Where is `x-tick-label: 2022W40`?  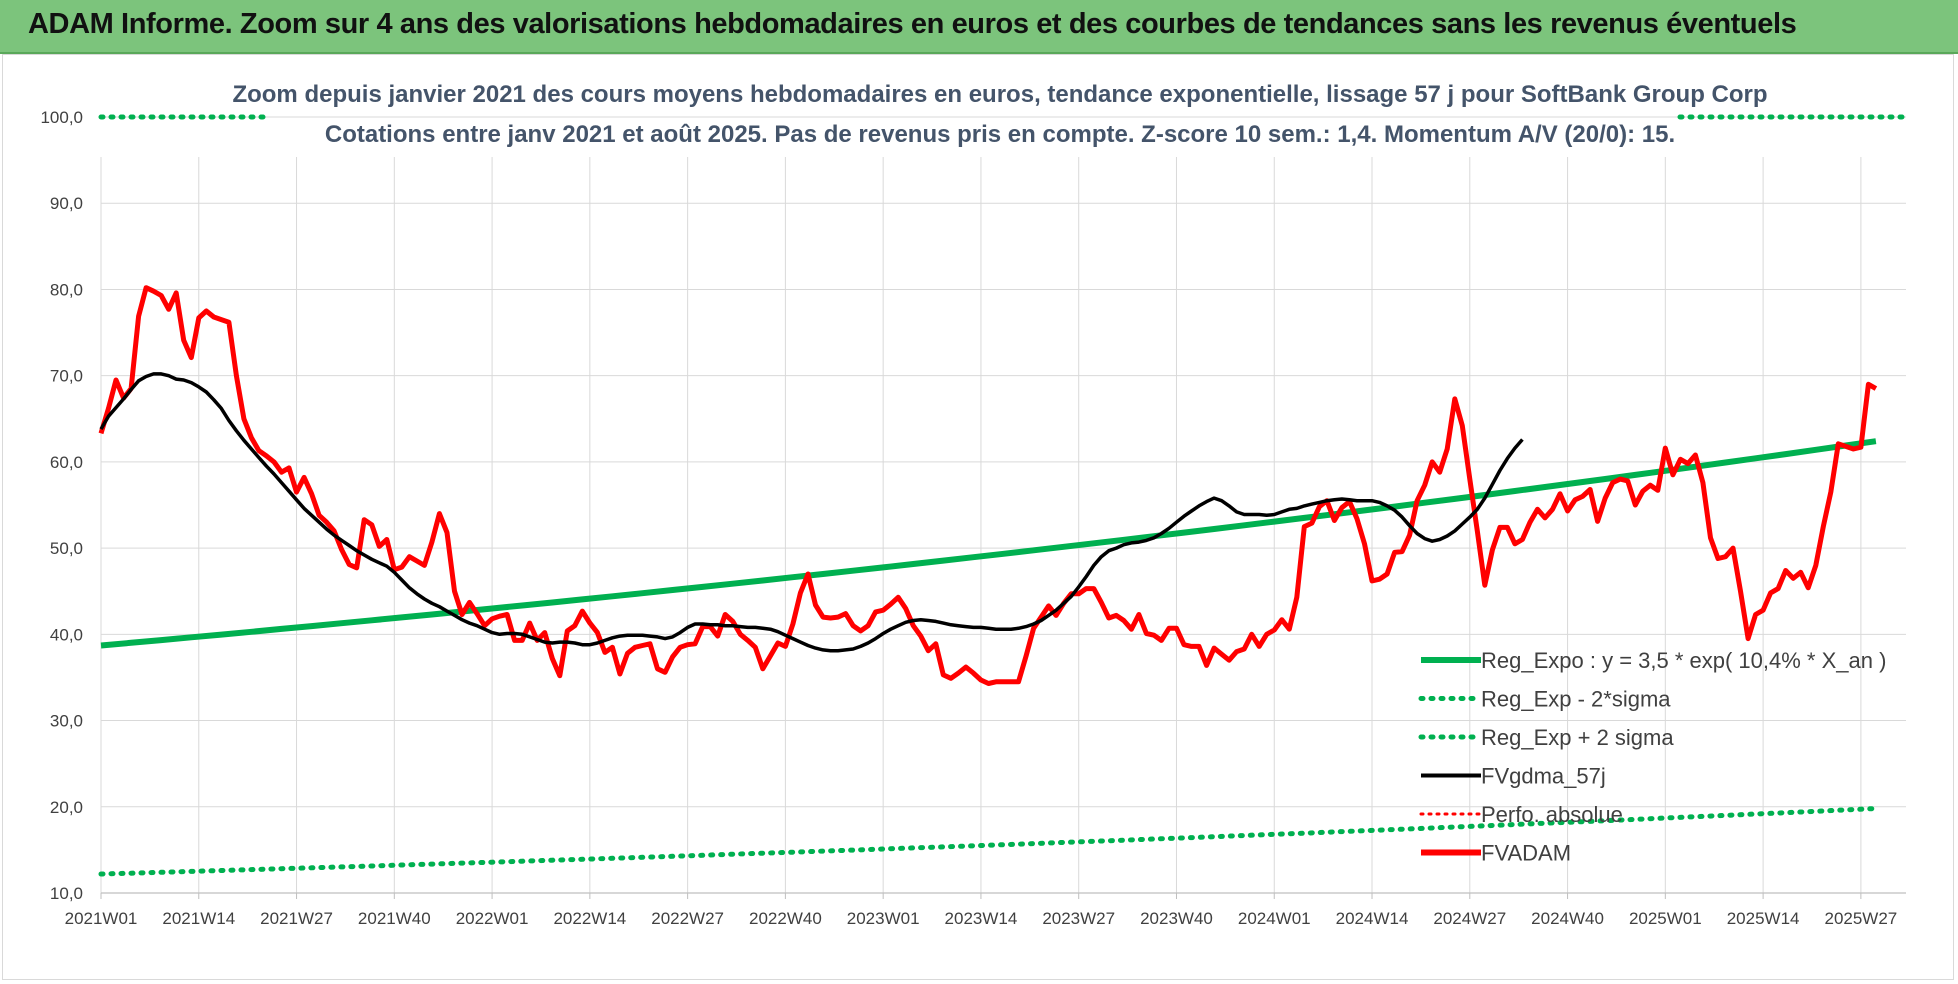
x-tick-label: 2022W40 is located at coordinates (785, 918).